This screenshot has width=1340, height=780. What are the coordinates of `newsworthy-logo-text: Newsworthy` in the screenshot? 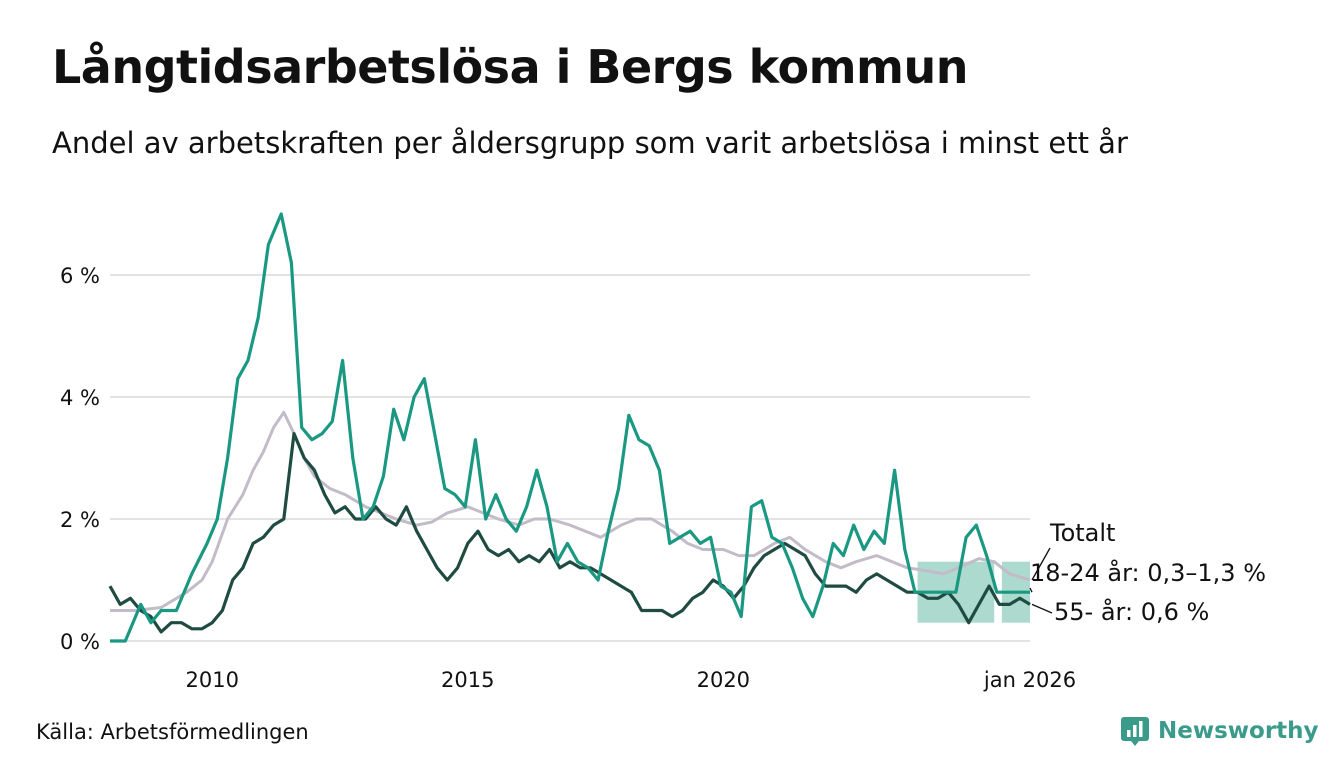 It's located at (1238, 731).